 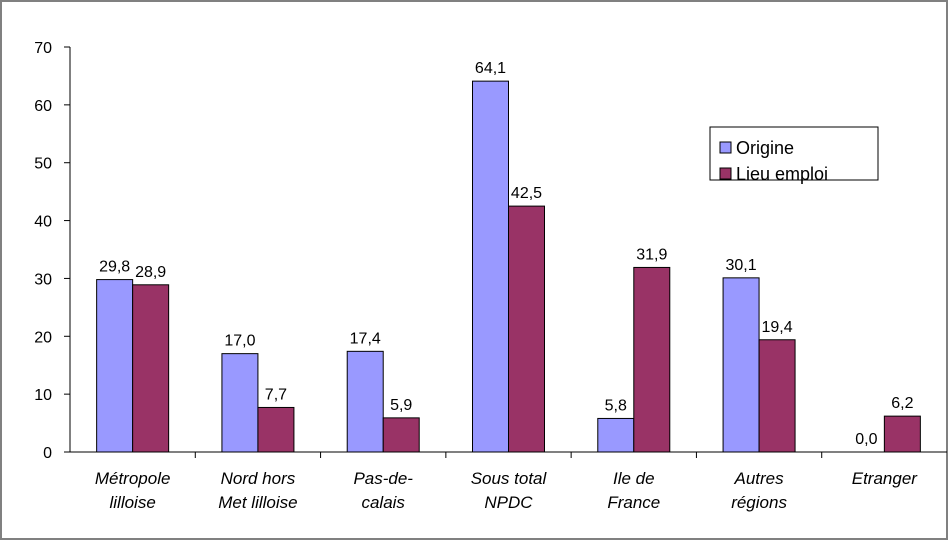 I want to click on value-label: 17,0, so click(x=239, y=341).